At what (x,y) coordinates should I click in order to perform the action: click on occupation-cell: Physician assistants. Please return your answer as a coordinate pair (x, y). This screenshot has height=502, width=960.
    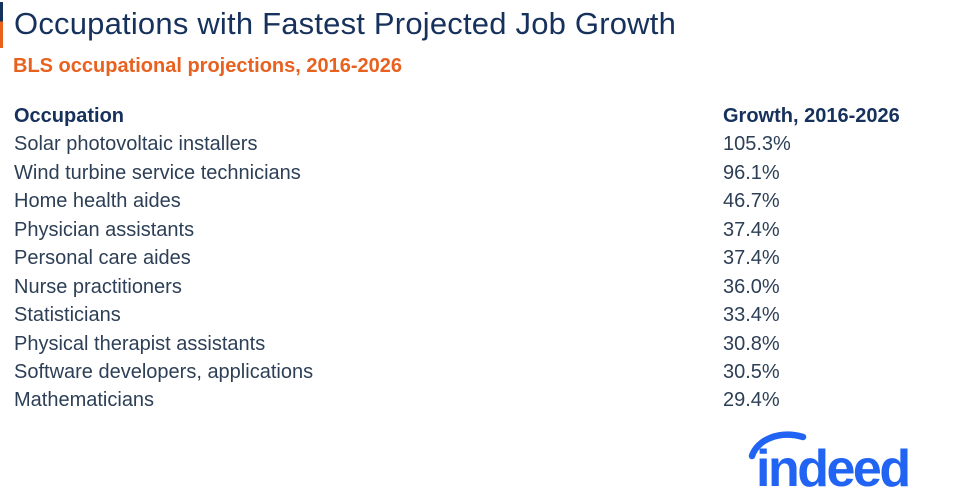
    Looking at the image, I should click on (104, 229).